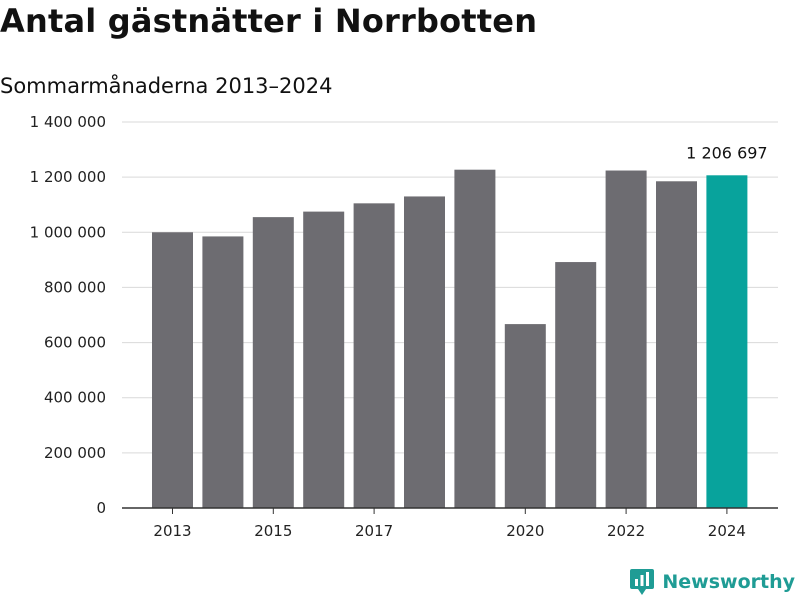 The width and height of the screenshot is (800, 600). I want to click on chart-title: Antal gästnätter i Norrbotten, so click(269, 21).